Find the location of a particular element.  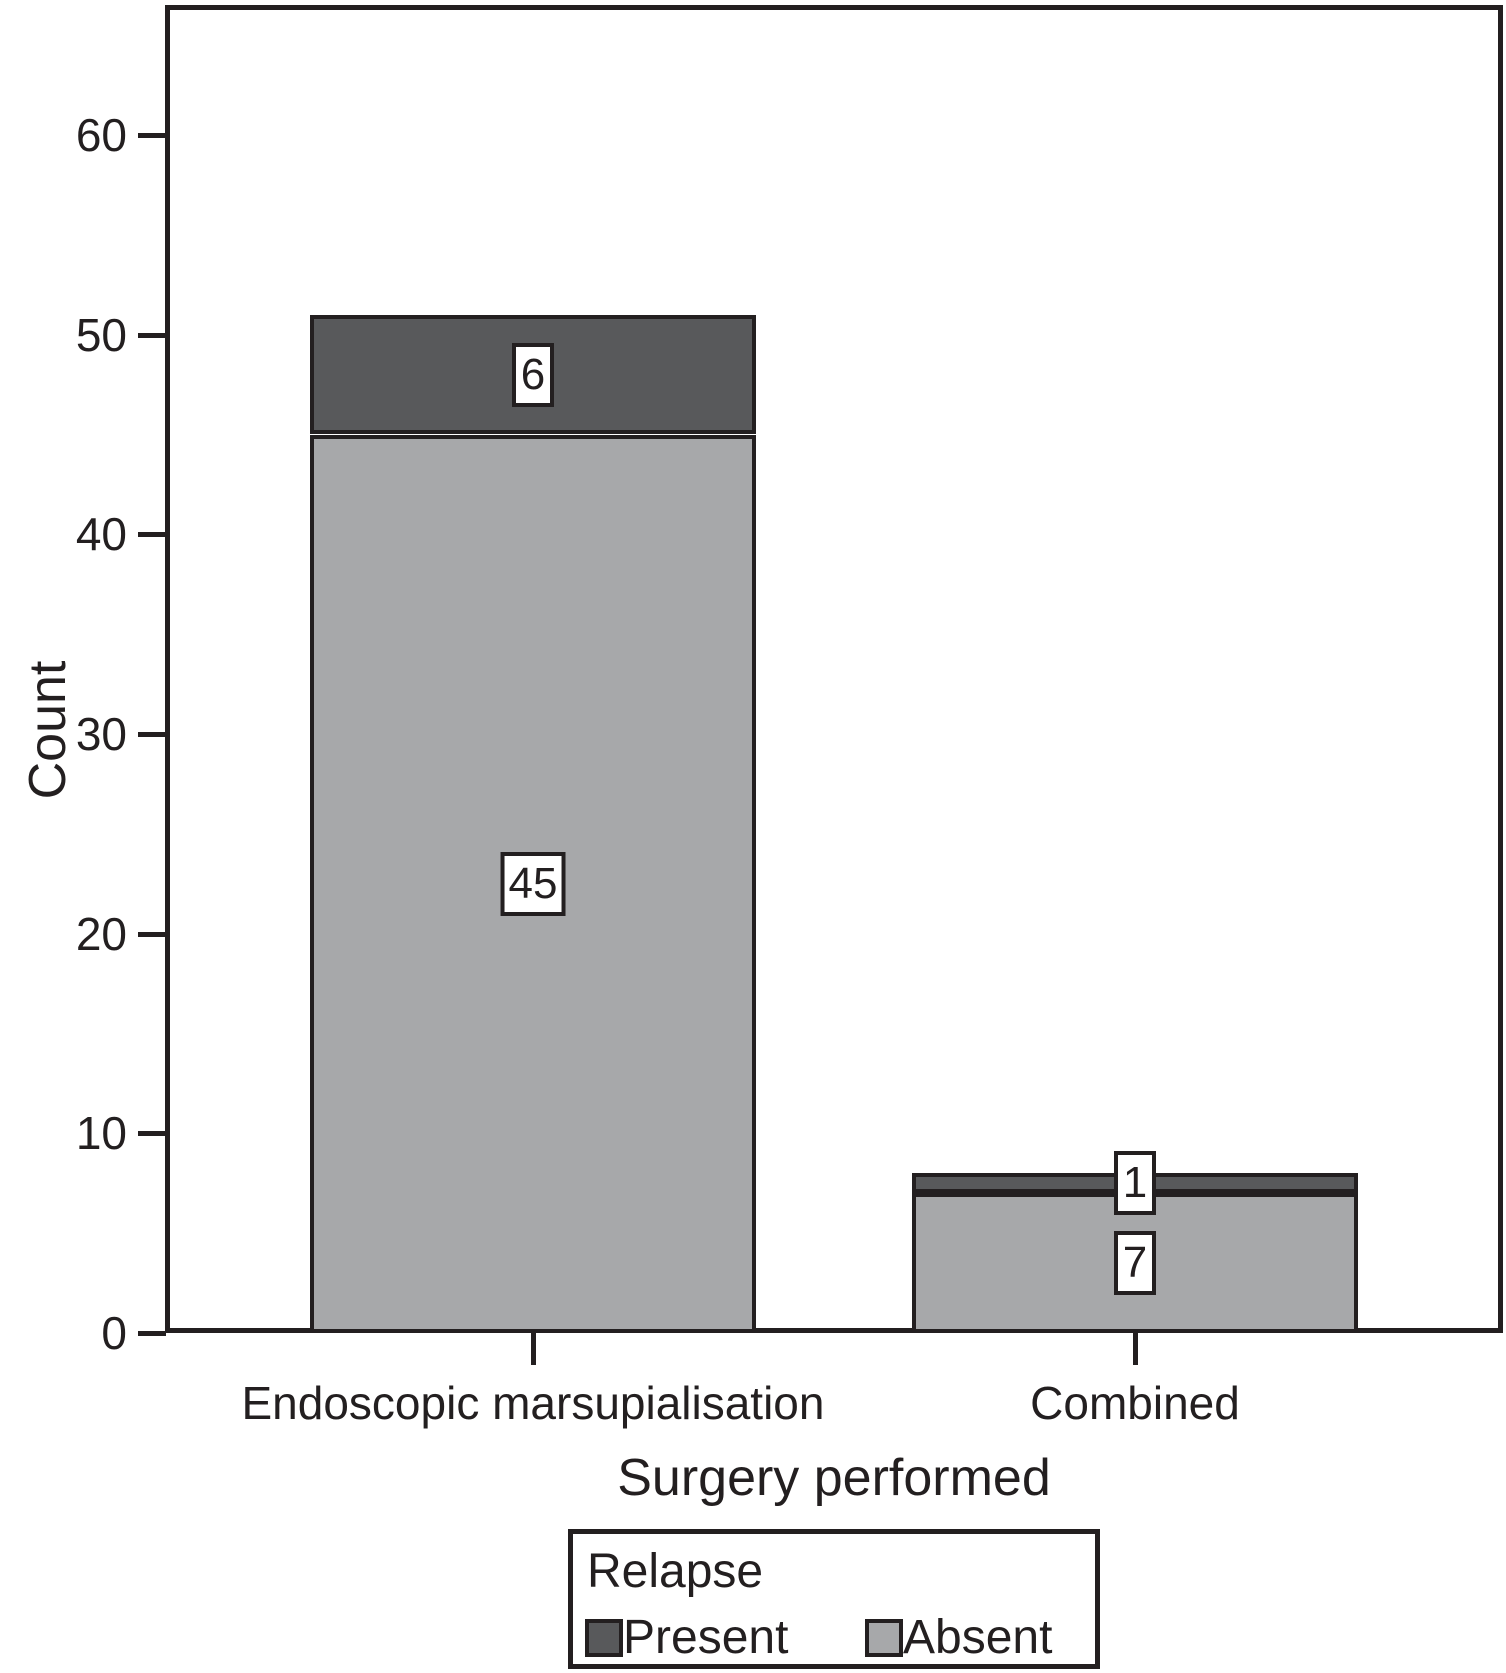

y-tick-label: 60 is located at coordinates (101, 135).